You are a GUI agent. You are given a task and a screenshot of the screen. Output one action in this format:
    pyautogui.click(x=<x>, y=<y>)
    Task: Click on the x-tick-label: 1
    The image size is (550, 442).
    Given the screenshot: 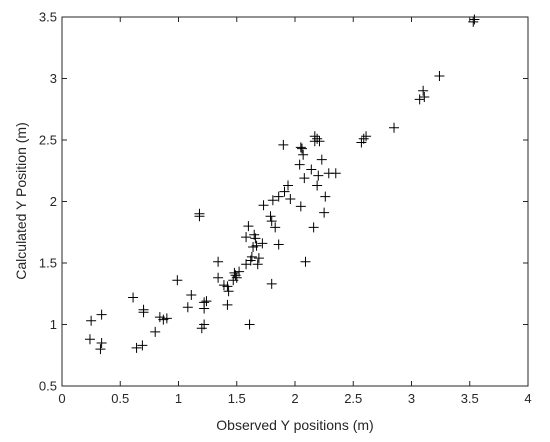 What is the action you would take?
    pyautogui.click(x=178, y=398)
    